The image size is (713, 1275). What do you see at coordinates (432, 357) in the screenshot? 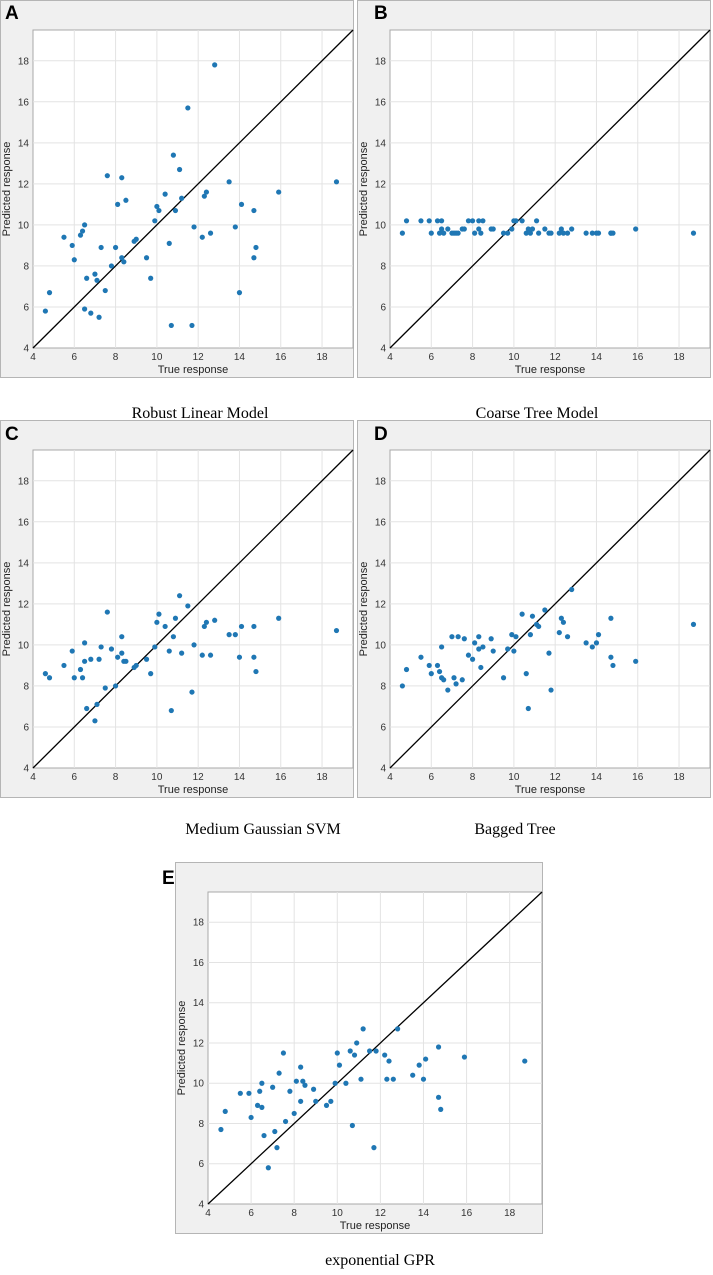
I see `x-tick-label: 6` at bounding box center [432, 357].